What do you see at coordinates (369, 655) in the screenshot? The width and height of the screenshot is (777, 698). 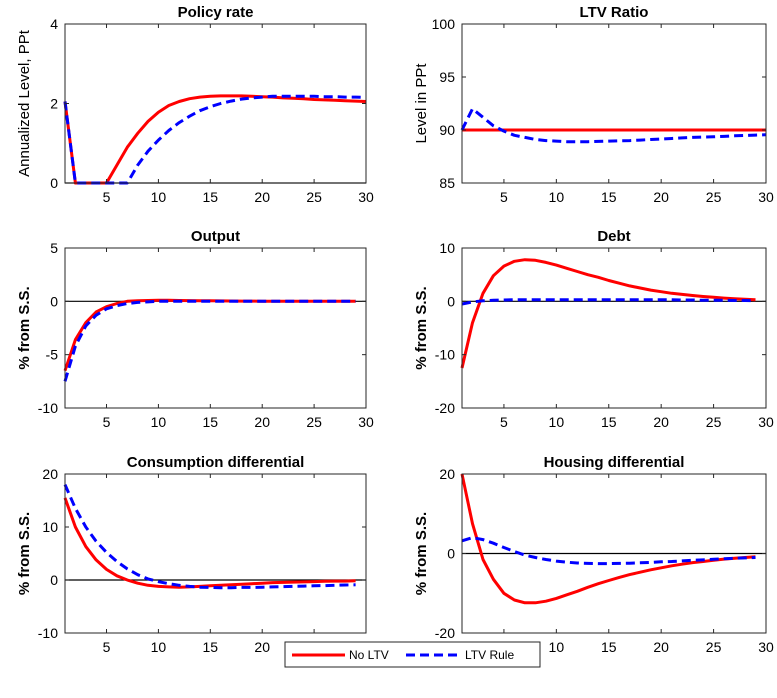 I see `legend-label-no-ltv: No LTV` at bounding box center [369, 655].